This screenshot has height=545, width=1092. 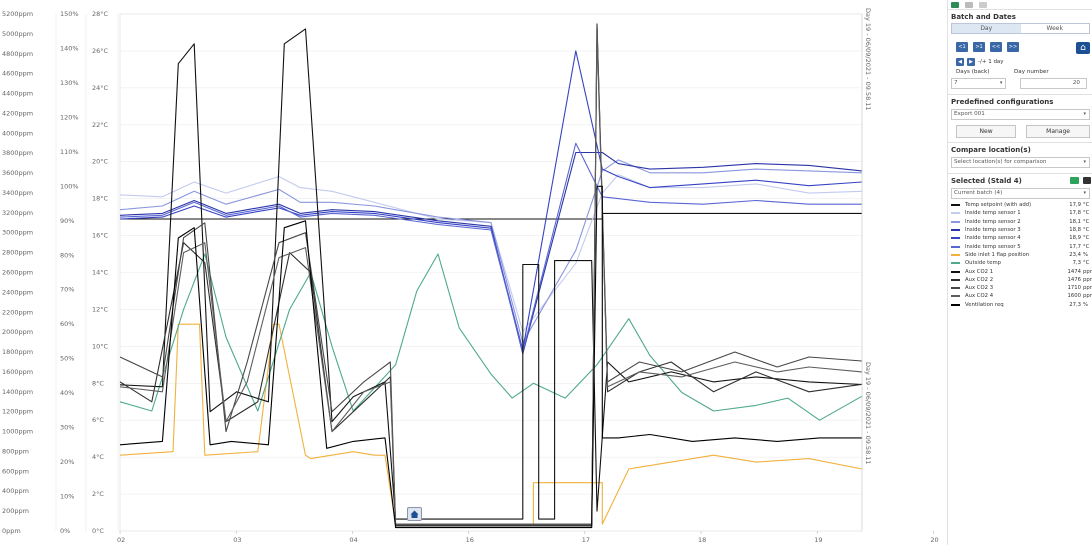 What do you see at coordinates (15, 451) in the screenshot?
I see `y-tick-label: 800ppm` at bounding box center [15, 451].